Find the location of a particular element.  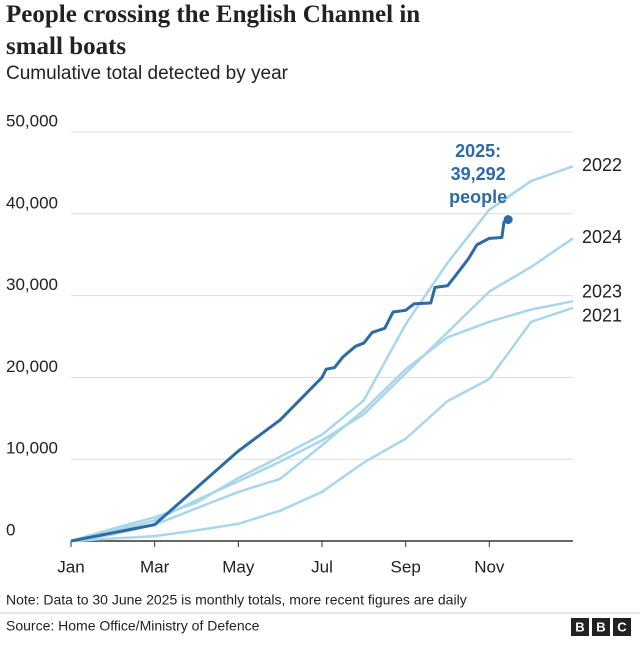

annotation: 2025: is located at coordinates (478, 151).